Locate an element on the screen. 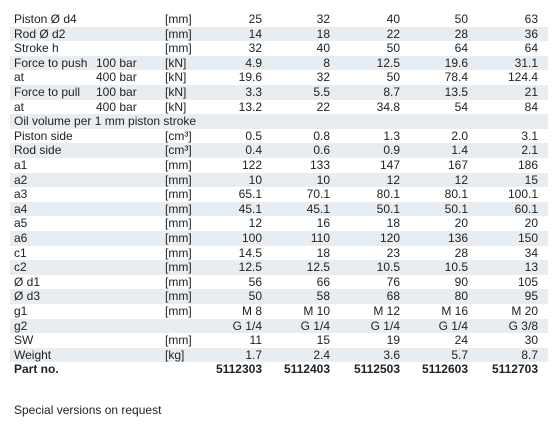 This screenshot has height=438, width=555. cell-value: 56 is located at coordinates (255, 281).